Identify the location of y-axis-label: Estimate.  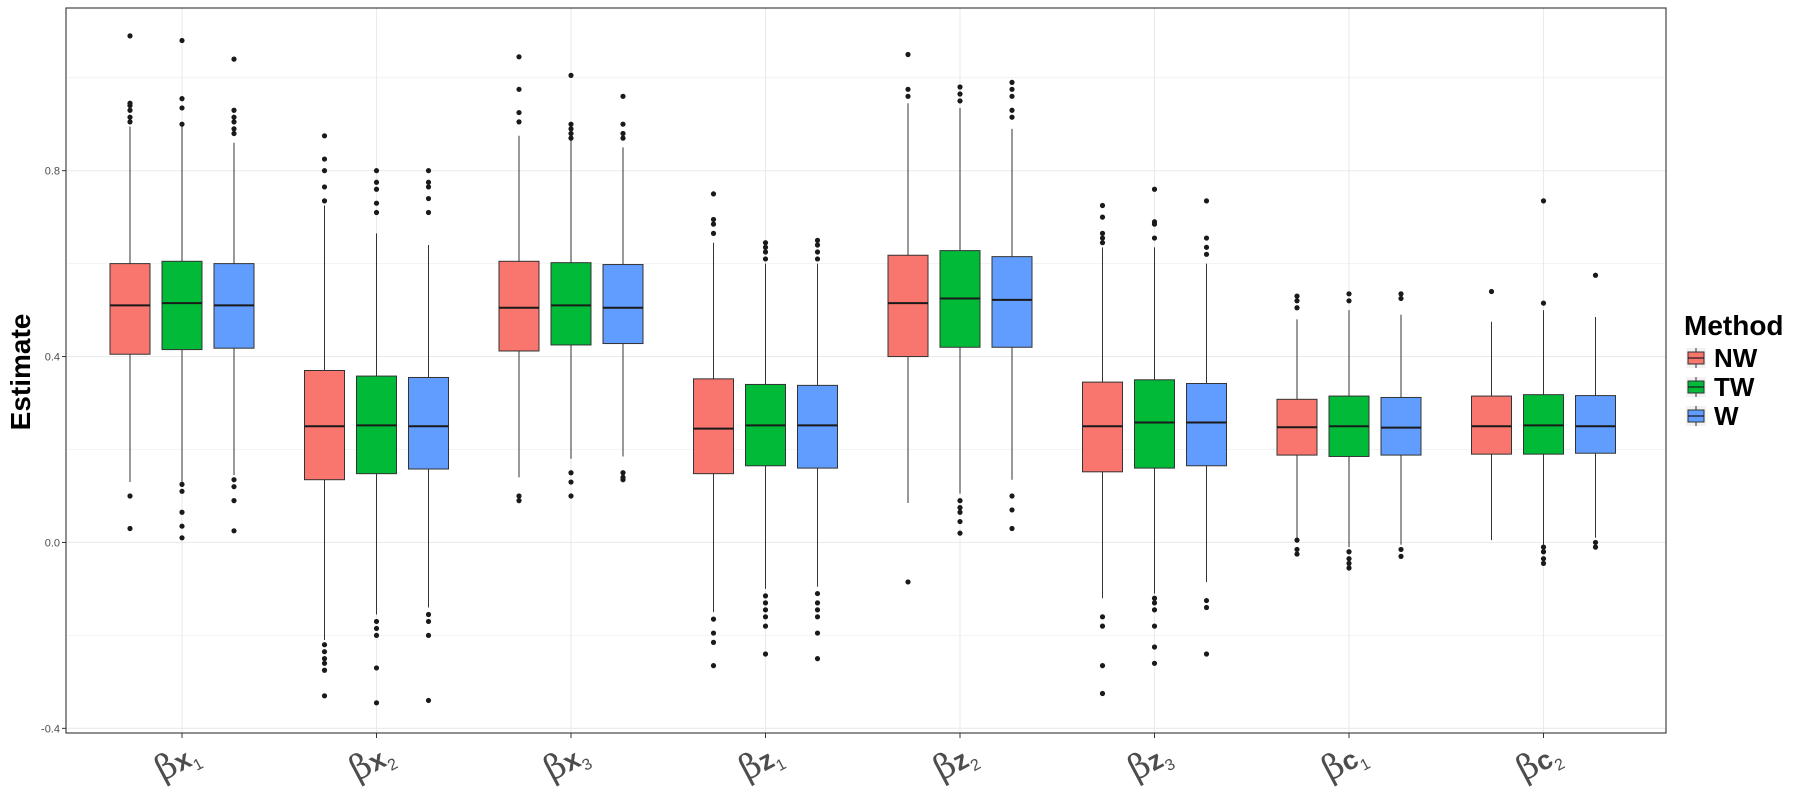
(20, 372).